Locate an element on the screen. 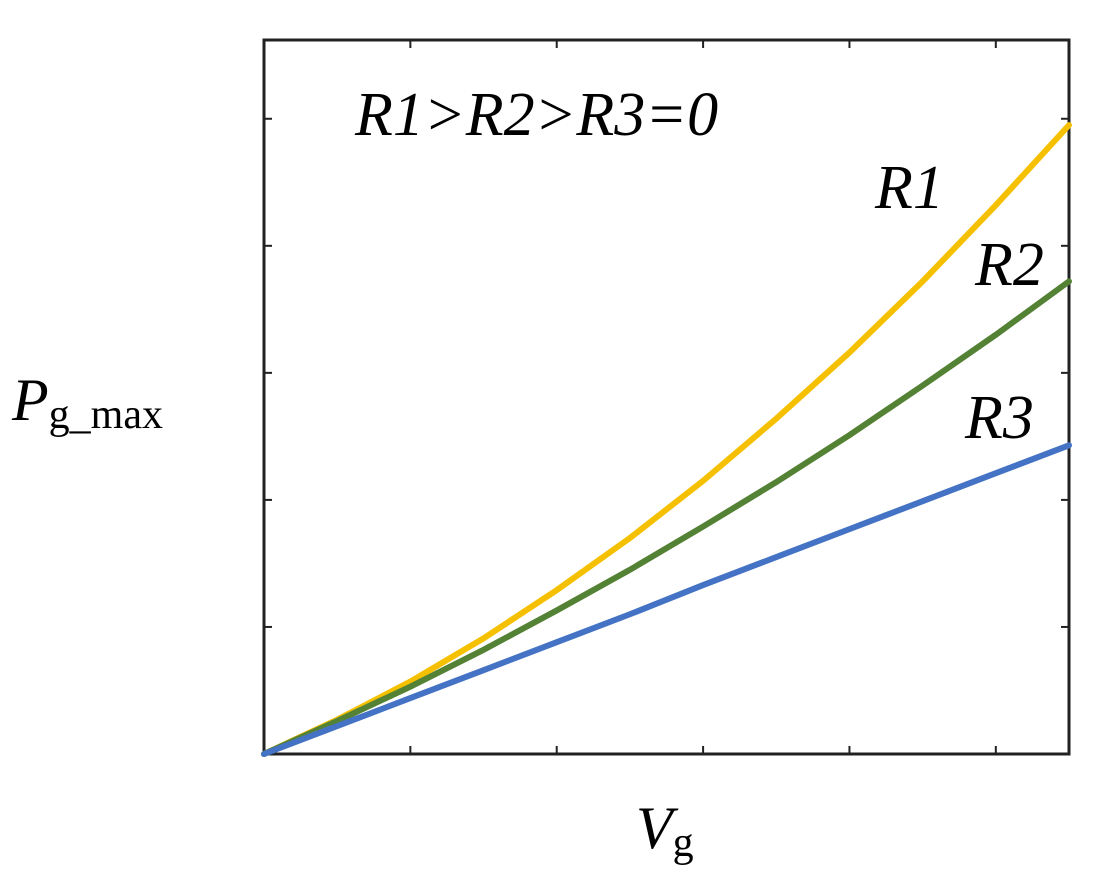 This screenshot has width=1109, height=889. series-label: R1 is located at coordinates (909, 188).